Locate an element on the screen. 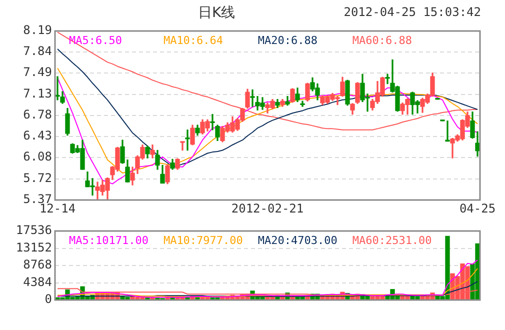 This screenshot has height=330, width=505. y-tick-label: 6.43 is located at coordinates (37, 135).